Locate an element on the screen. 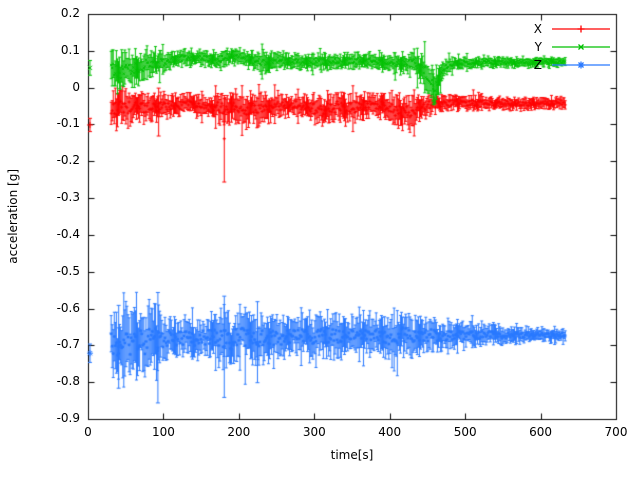 This screenshot has width=640, height=480. legend-row-z: Z is located at coordinates (573, 65).